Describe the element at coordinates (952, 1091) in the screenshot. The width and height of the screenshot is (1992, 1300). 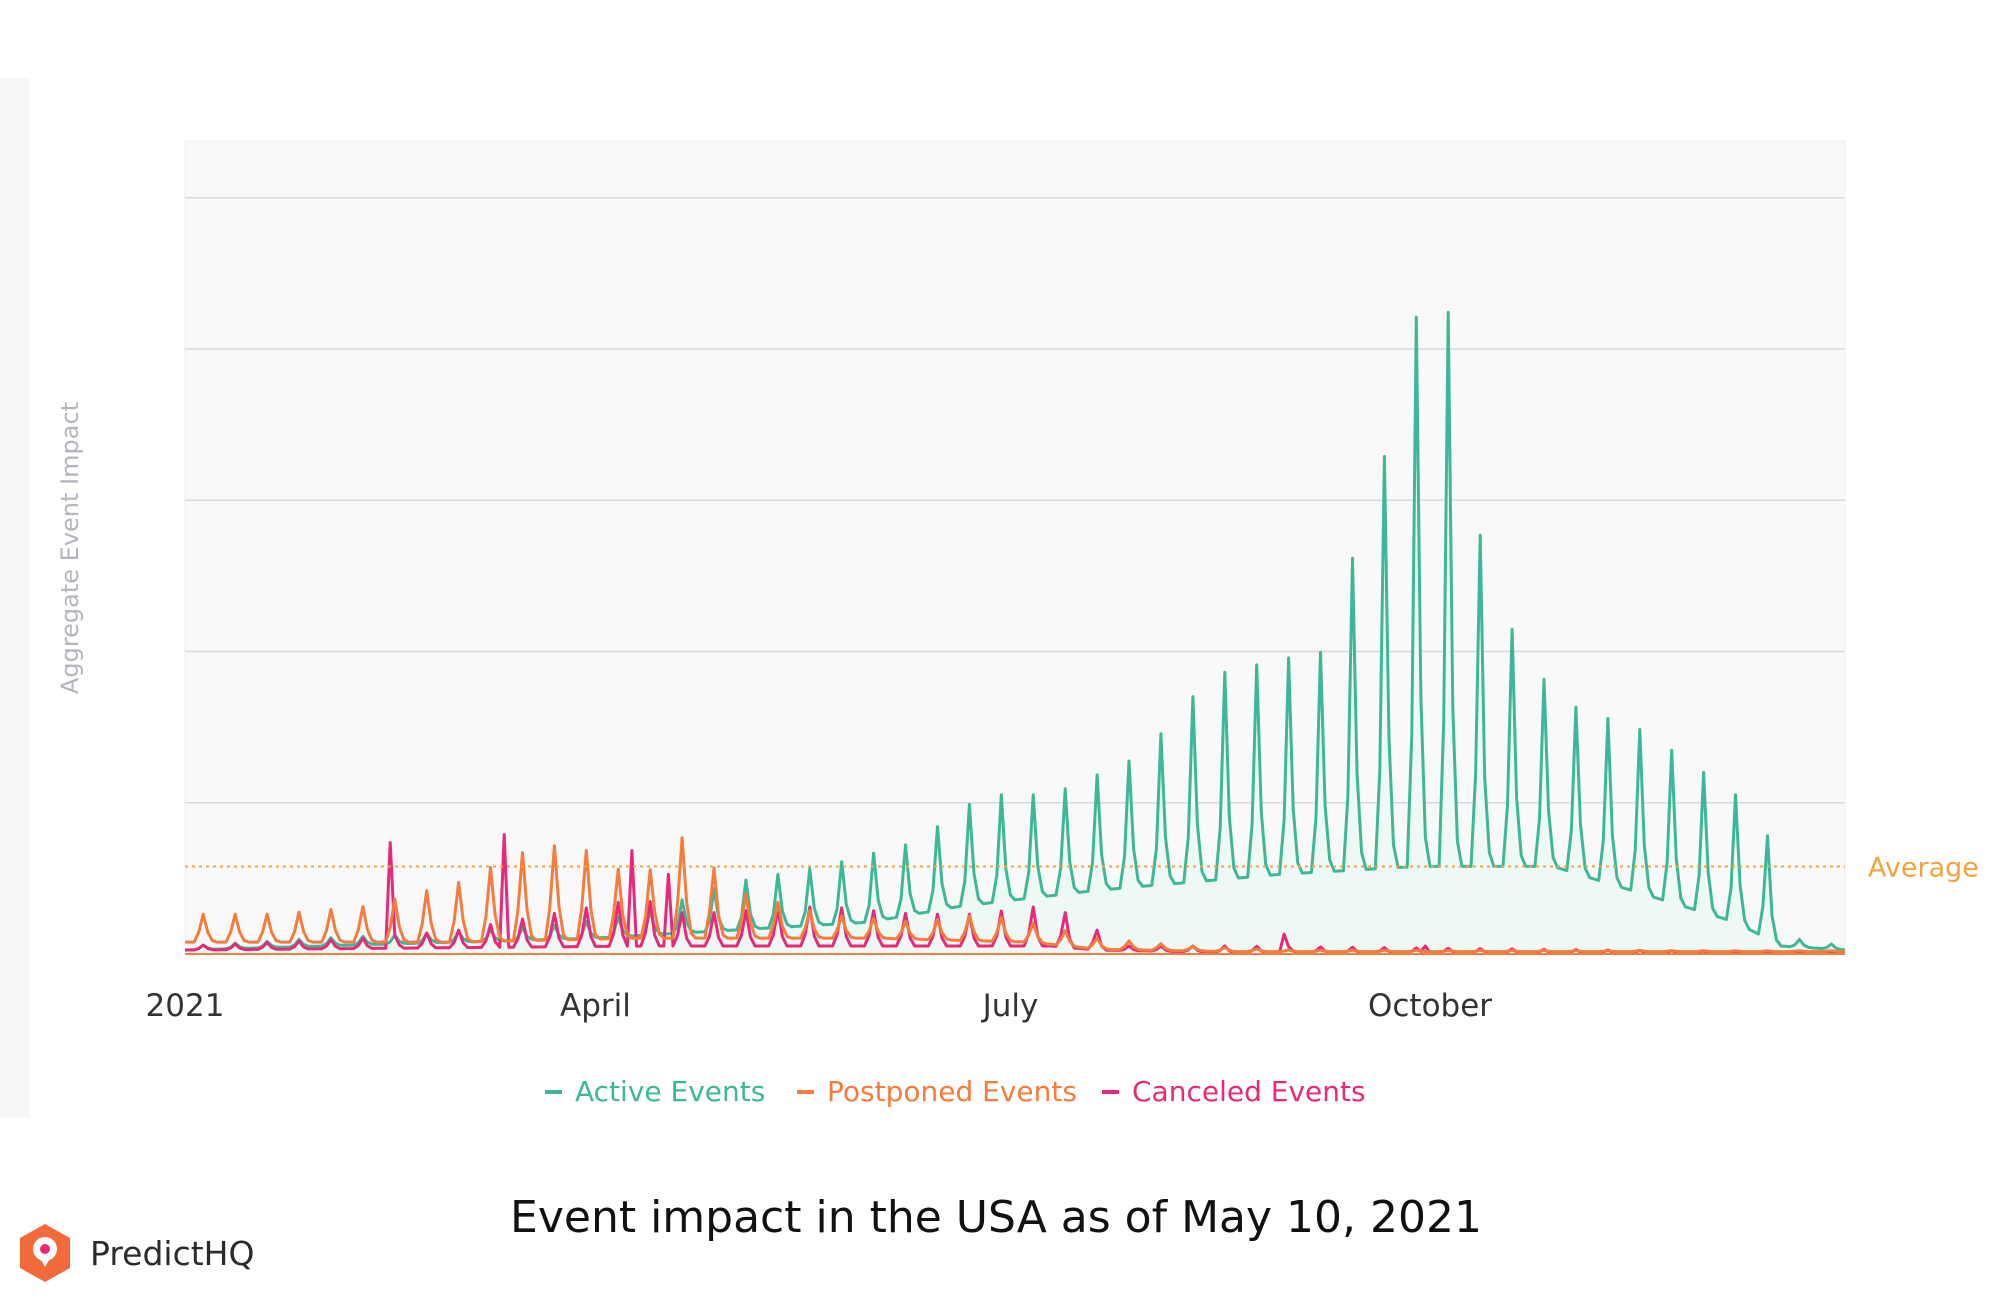
I see `legend-label: Postponed Events` at that location.